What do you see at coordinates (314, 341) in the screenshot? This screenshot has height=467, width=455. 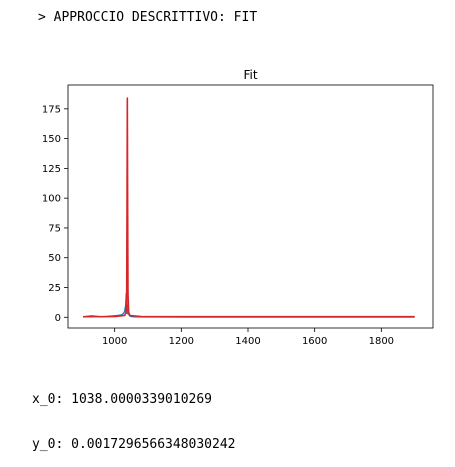 I see `x-tick-label: 1600` at bounding box center [314, 341].